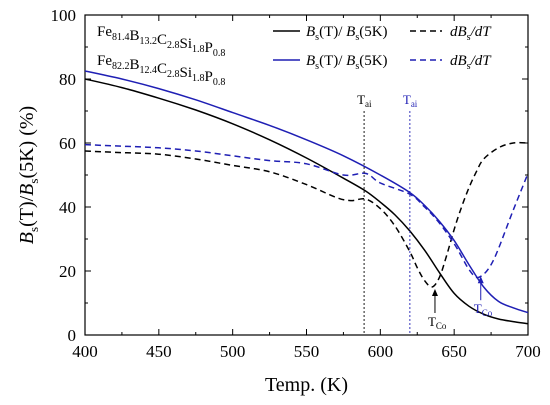 This screenshot has height=405, width=550. Describe the element at coordinates (364, 100) in the screenshot. I see `tai-label-1: Tai` at that location.